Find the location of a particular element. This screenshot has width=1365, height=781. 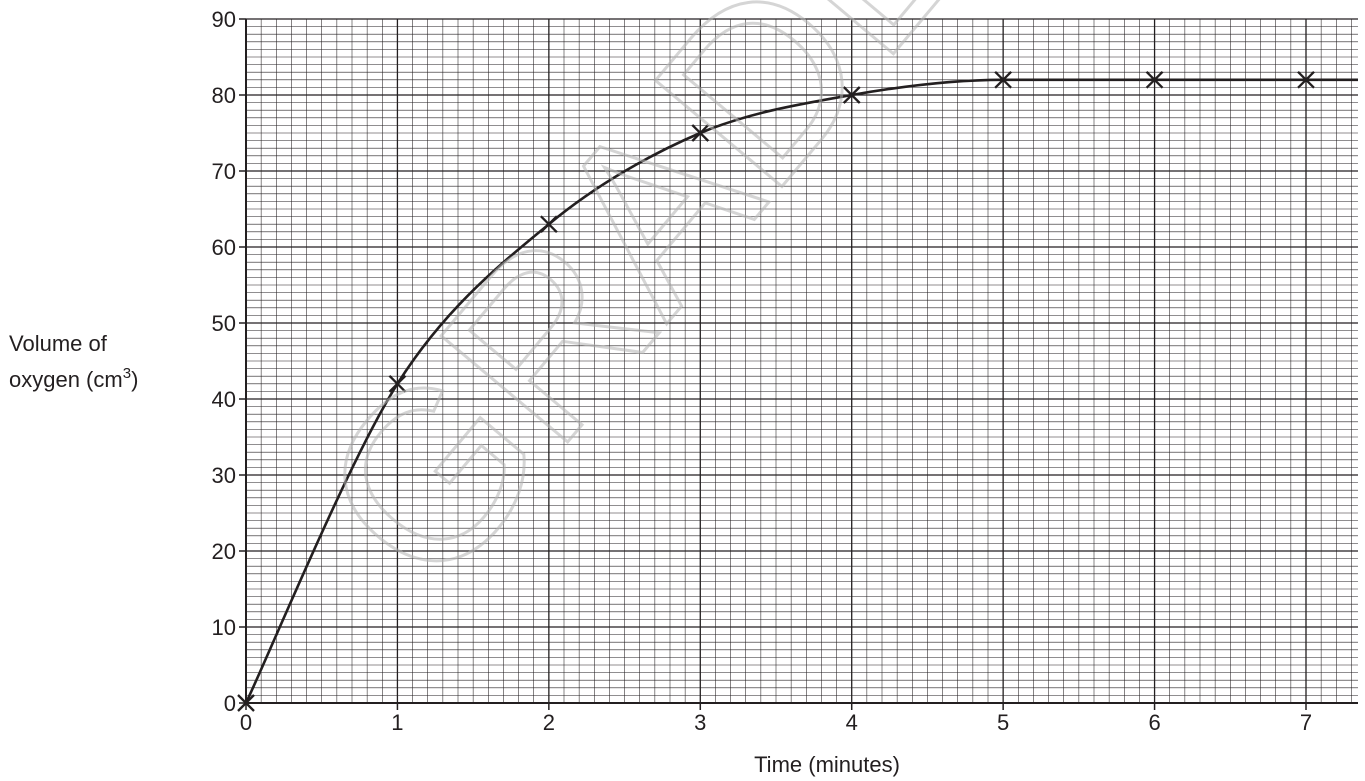

y-axis-title-line1: Volume of is located at coordinates (58, 343).